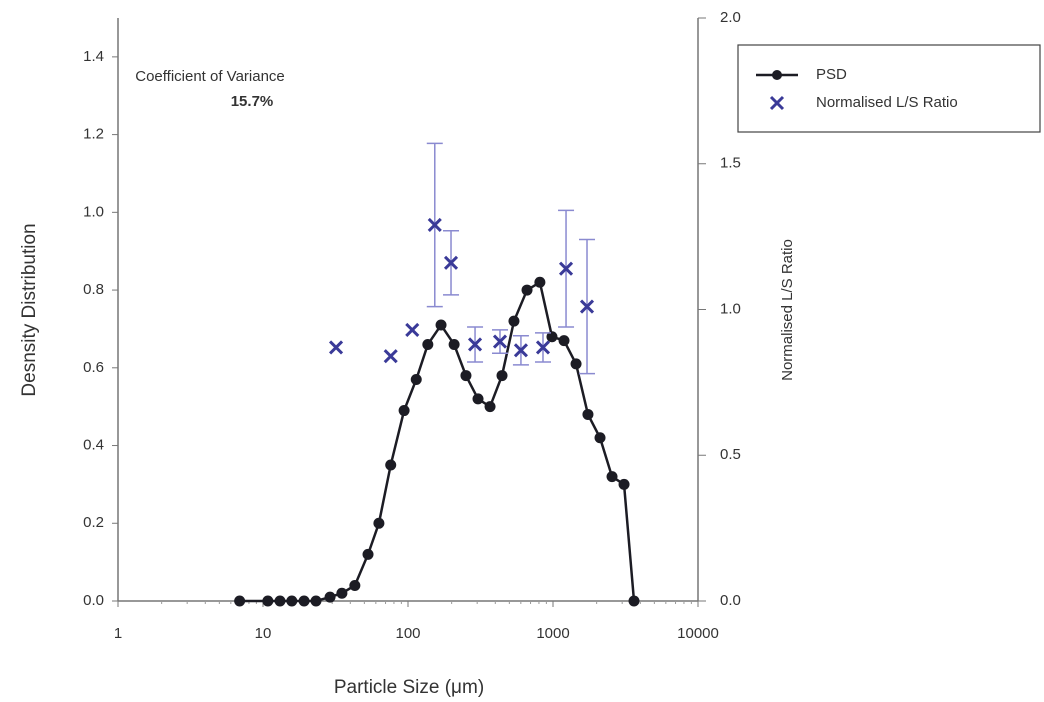  Describe the element at coordinates (889, 88) in the screenshot. I see `legend-box` at that location.